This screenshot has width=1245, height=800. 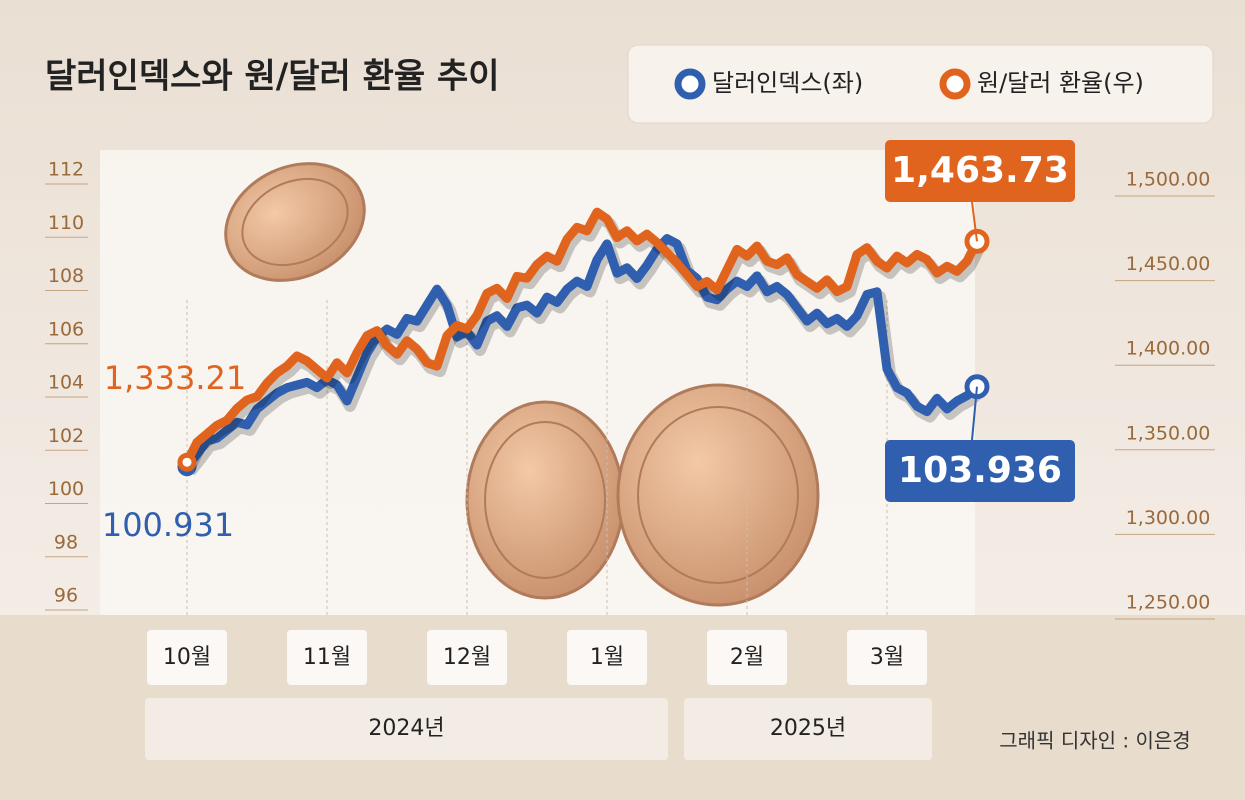 I want to click on start-label: 100.931, so click(x=168, y=525).